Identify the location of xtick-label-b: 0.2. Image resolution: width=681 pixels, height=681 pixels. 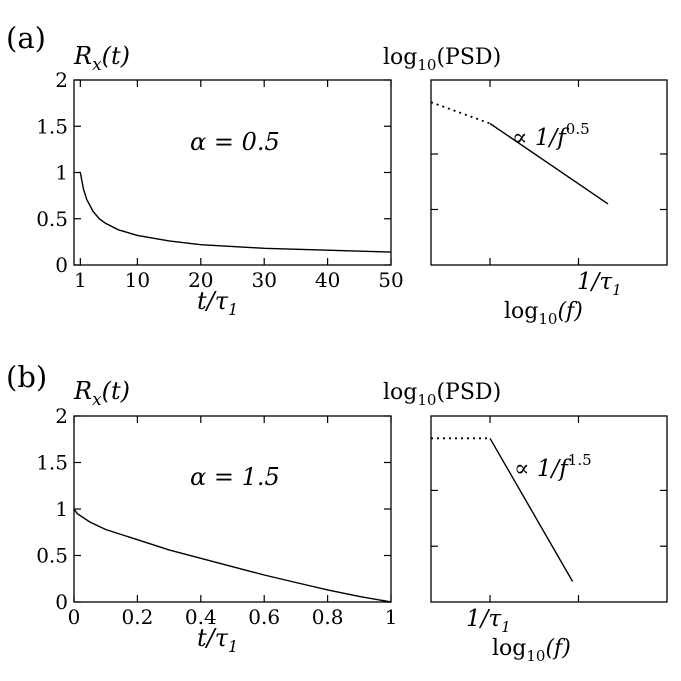
(137, 617).